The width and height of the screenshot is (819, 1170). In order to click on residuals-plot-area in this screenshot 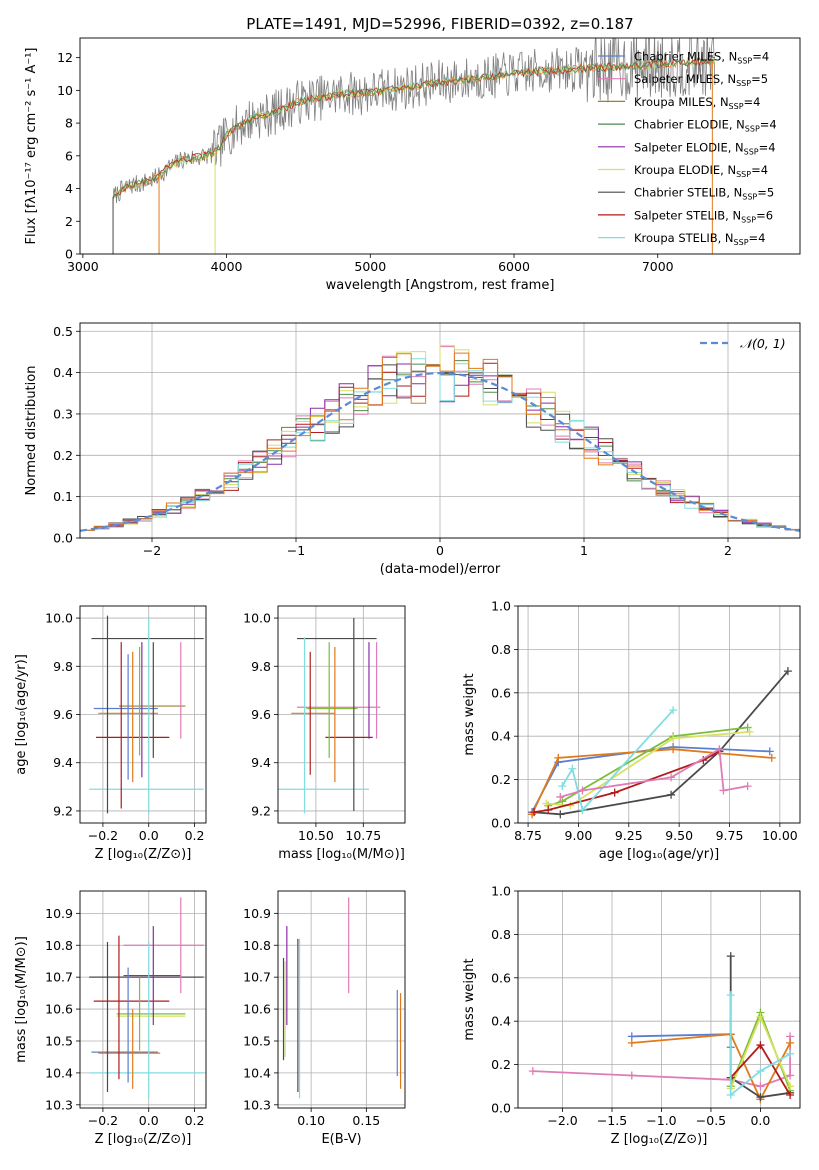, I will do `click(440, 438)`.